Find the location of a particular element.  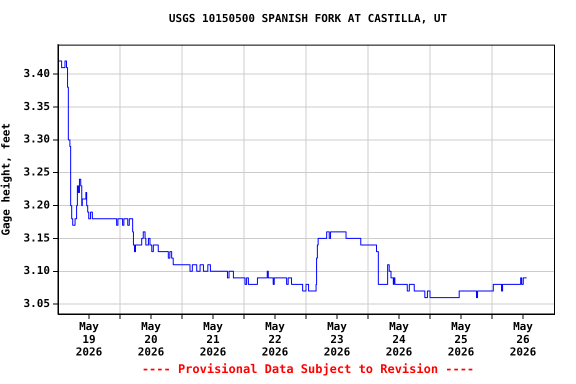

chart-title: USGS 10150500 SPANISH FORK AT CASTILLA, UT is located at coordinates (308, 19).